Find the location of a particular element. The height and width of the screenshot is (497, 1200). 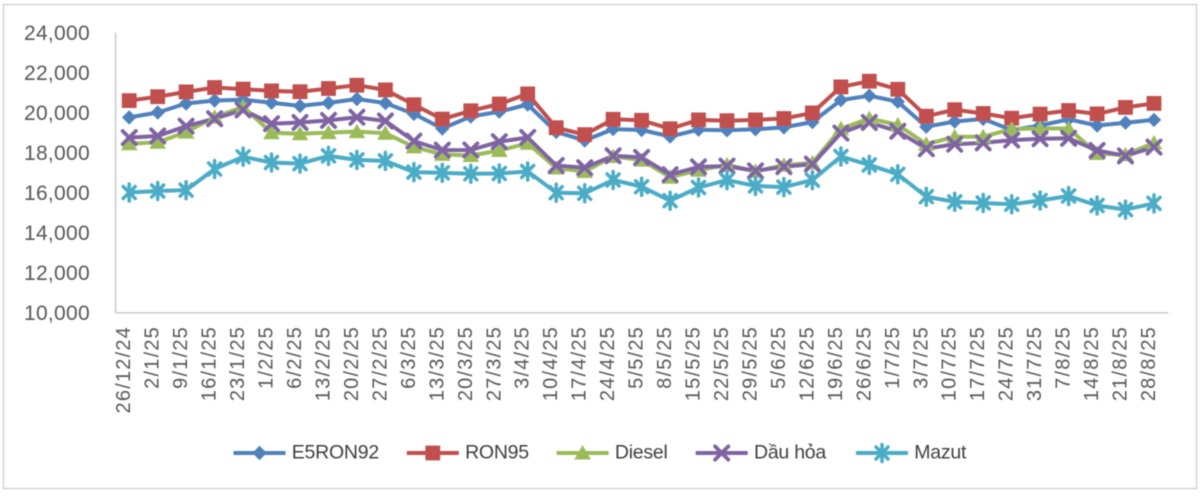

svg-text: 20/3/25 is located at coordinates (466, 363).